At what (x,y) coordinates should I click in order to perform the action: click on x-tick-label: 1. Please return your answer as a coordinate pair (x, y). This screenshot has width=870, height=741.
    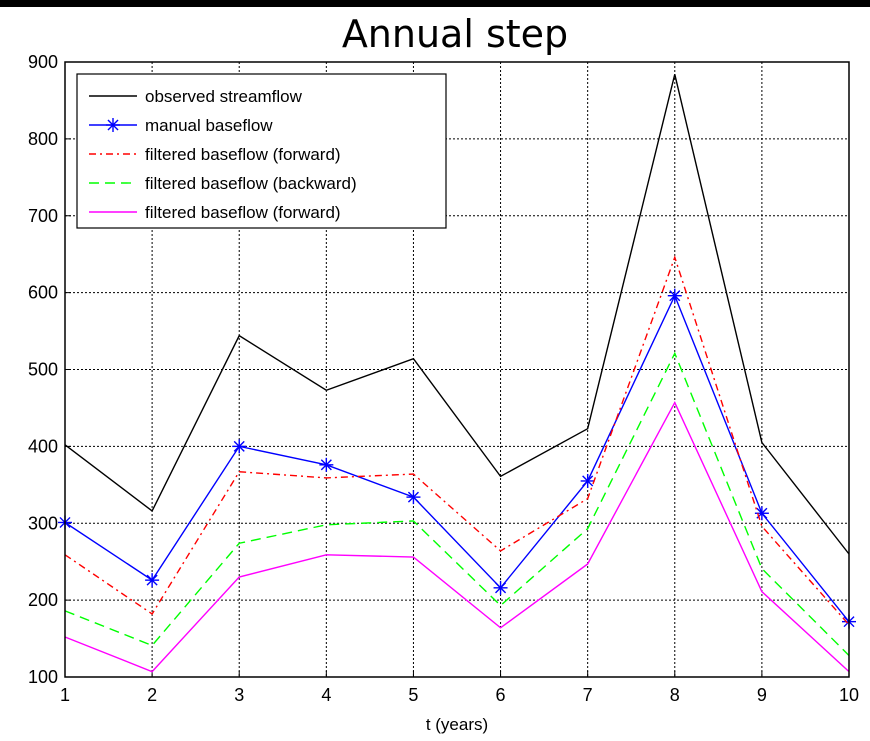
    Looking at the image, I should click on (65, 695).